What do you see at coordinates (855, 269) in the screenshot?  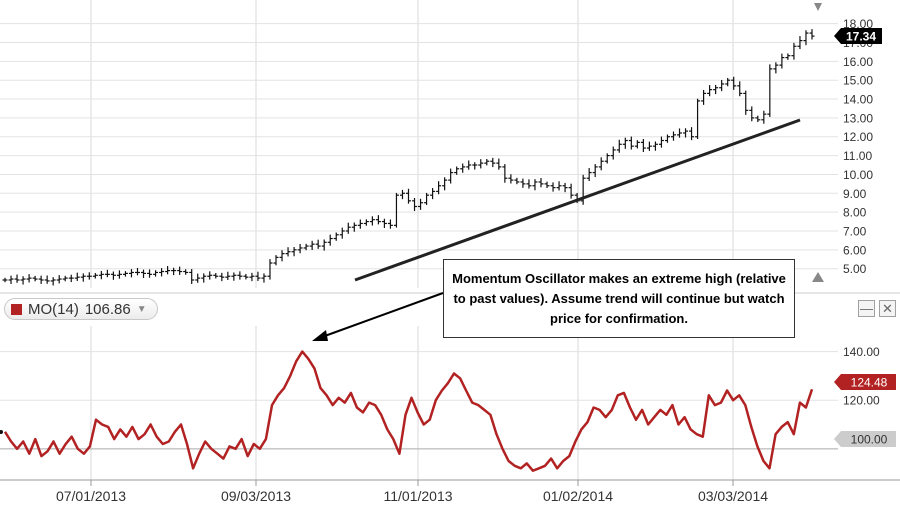 I see `price-tick-label: 5.00` at bounding box center [855, 269].